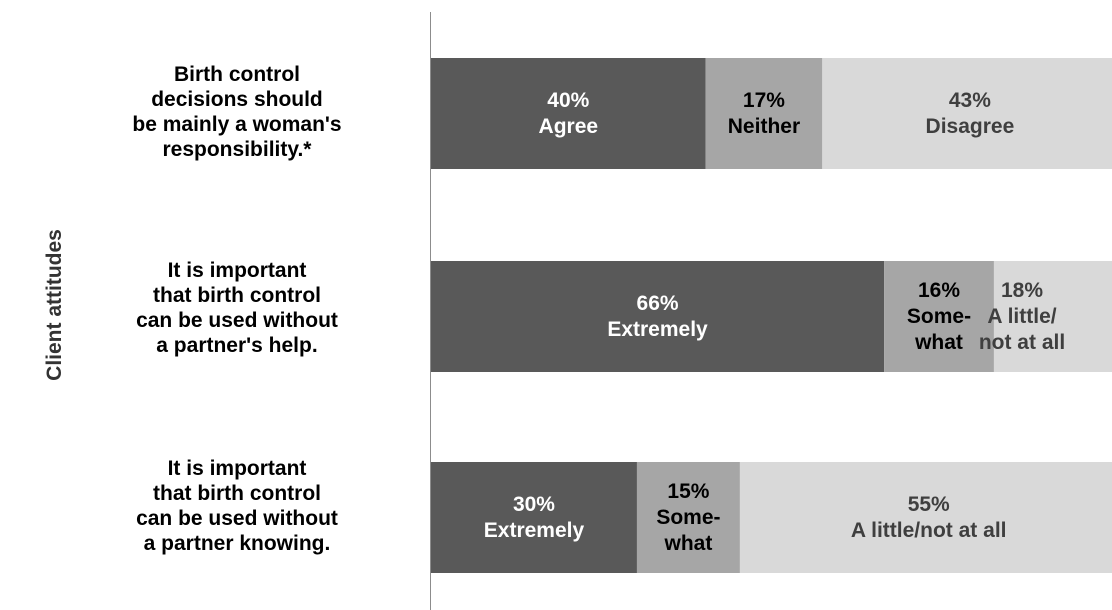 This screenshot has width=1112, height=610. I want to click on bar-data-label: A little/not at all, so click(929, 530).